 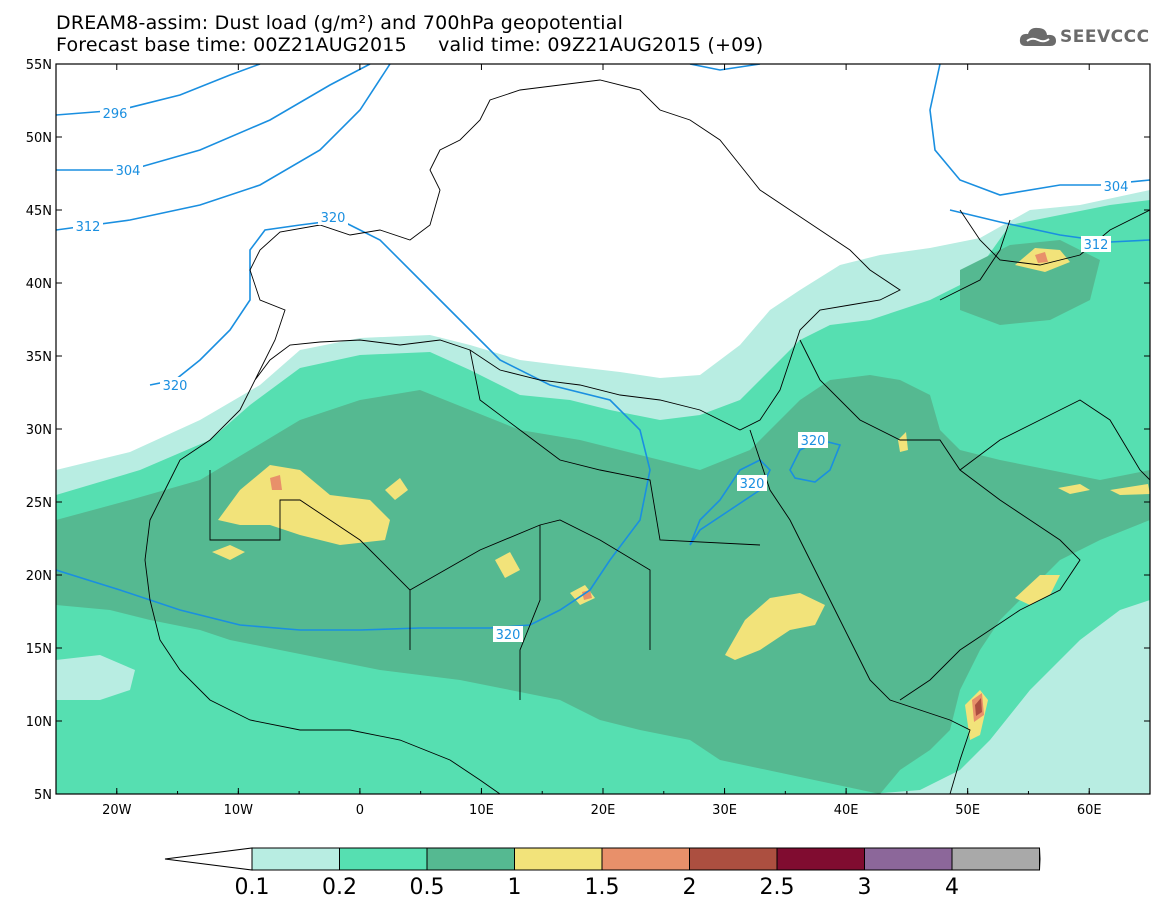 I want to click on lat-tick-label: 50N, so click(x=39, y=138).